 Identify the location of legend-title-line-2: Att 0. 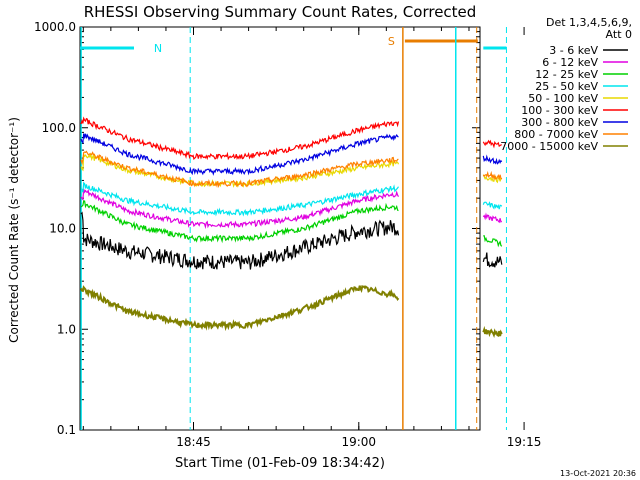
(619, 34).